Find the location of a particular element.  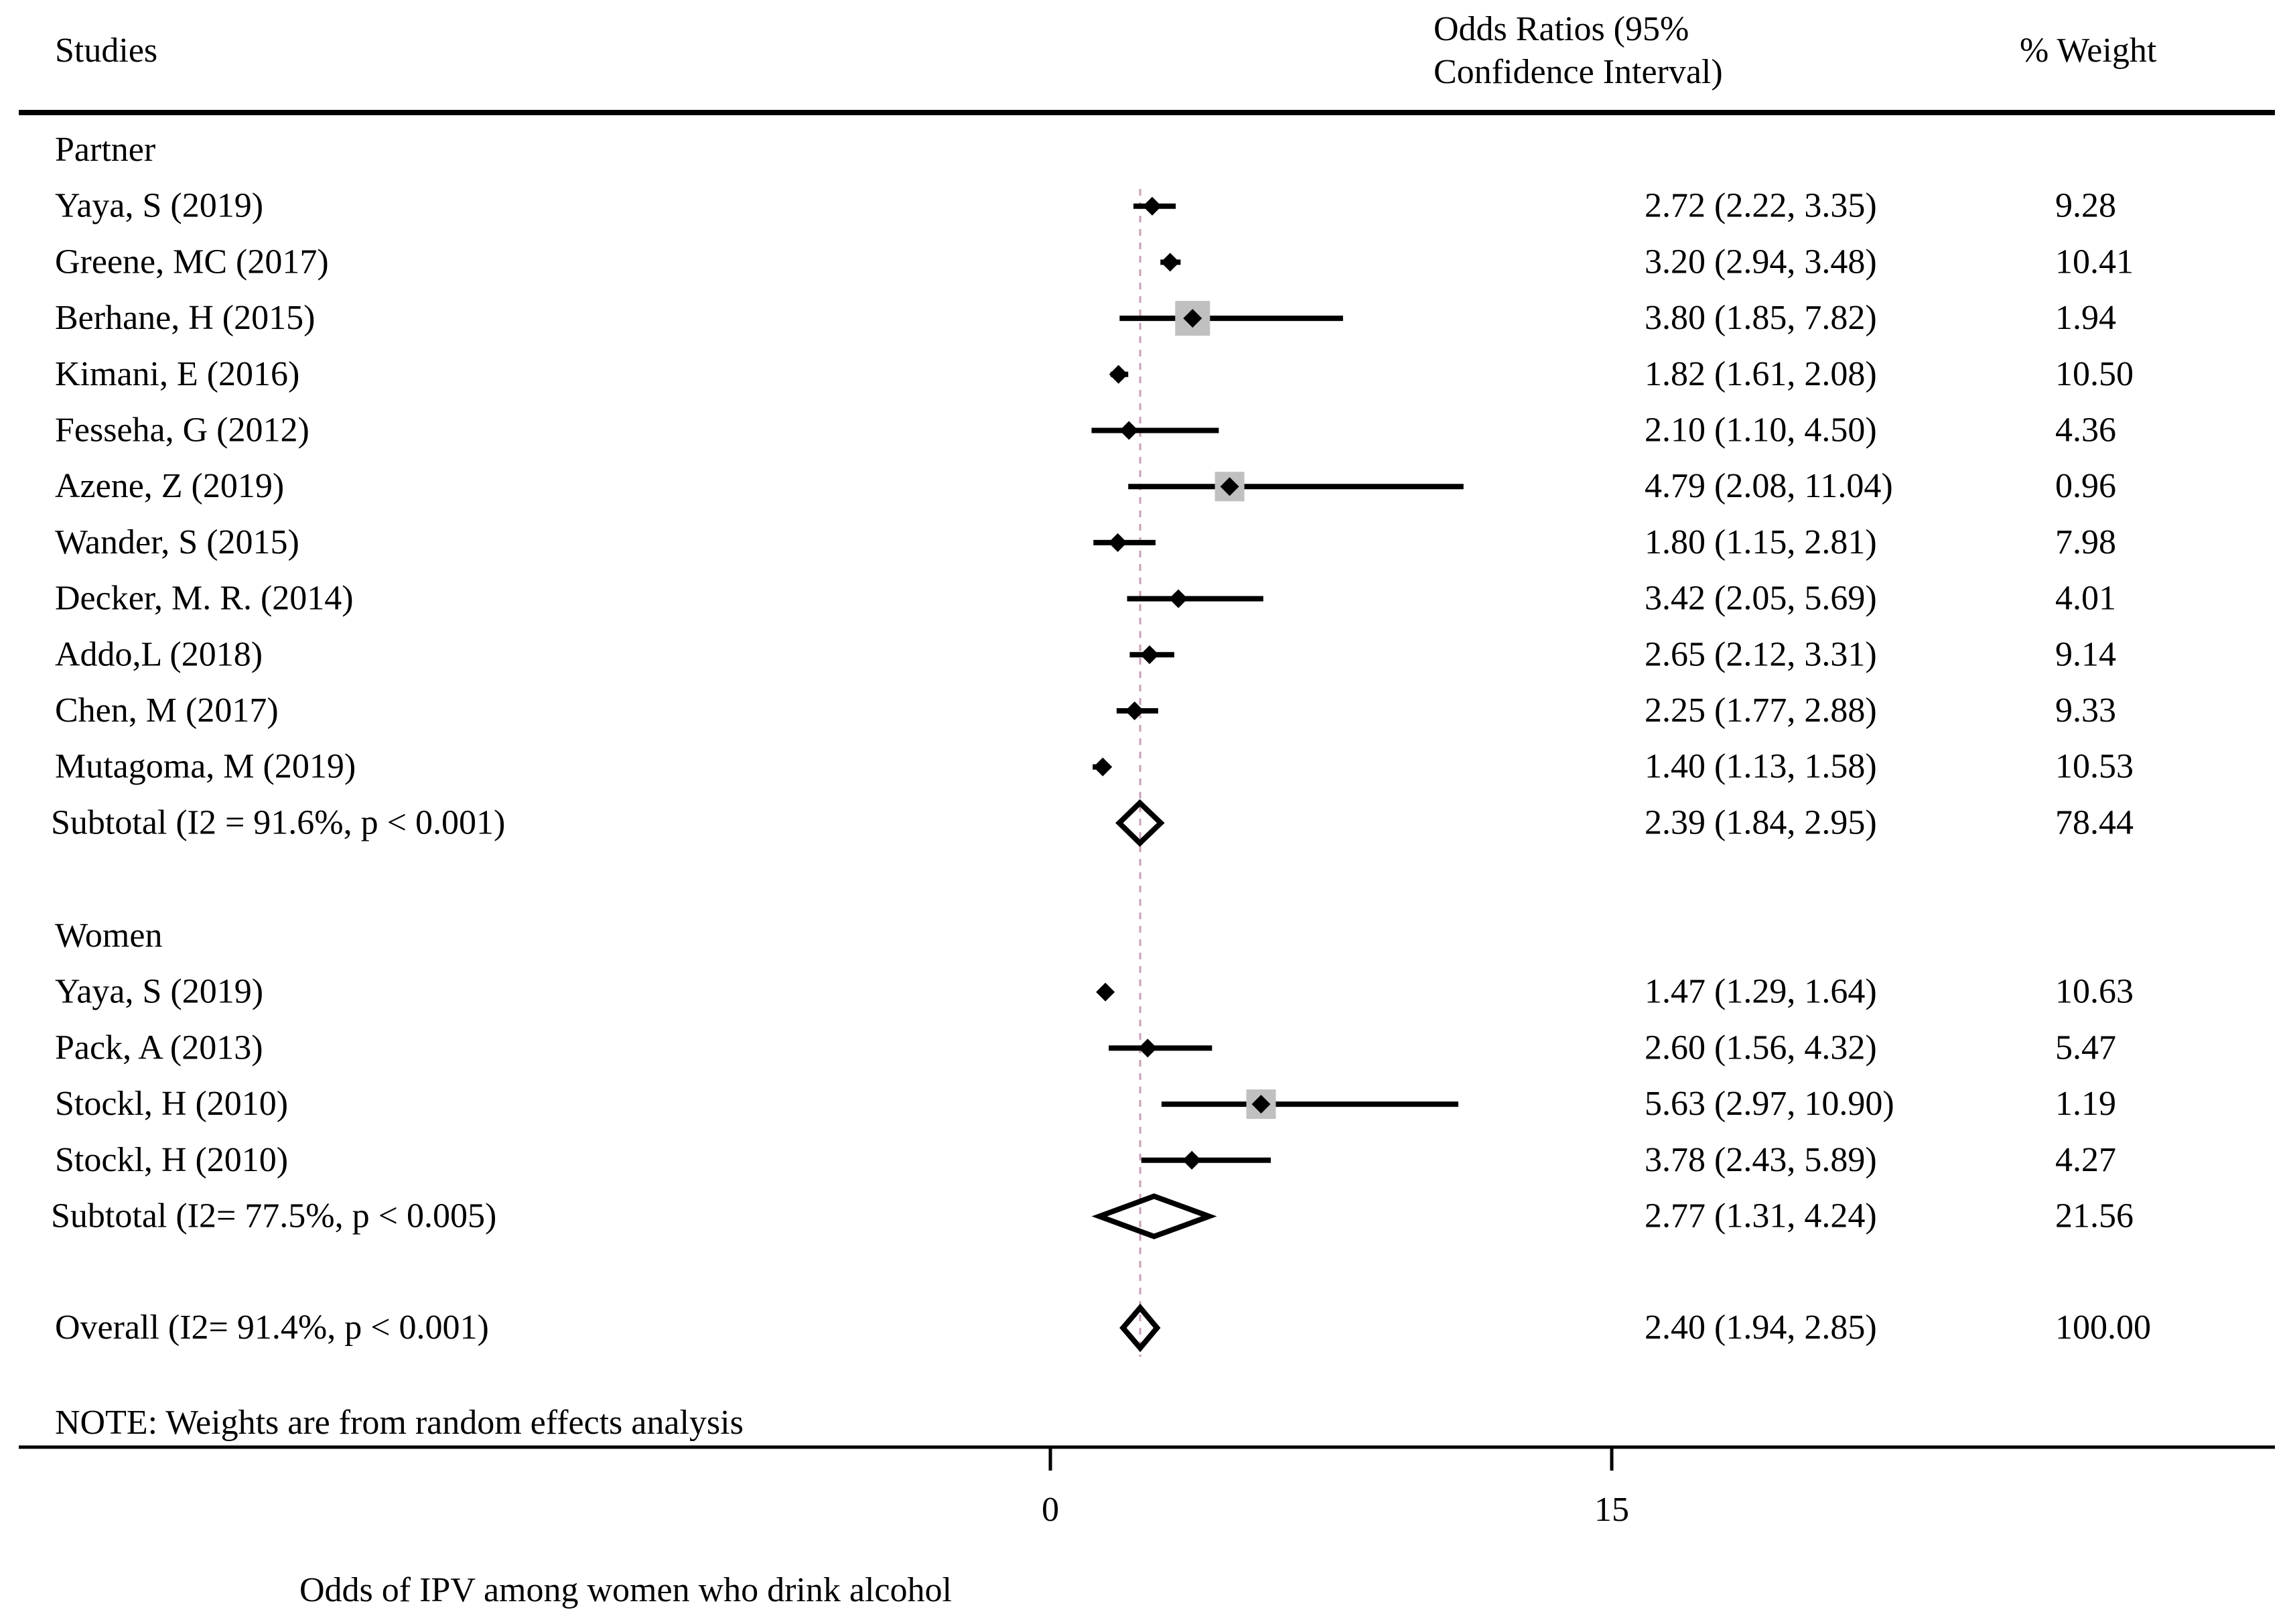

study-row-weight: 10.50 is located at coordinates (2094, 374).